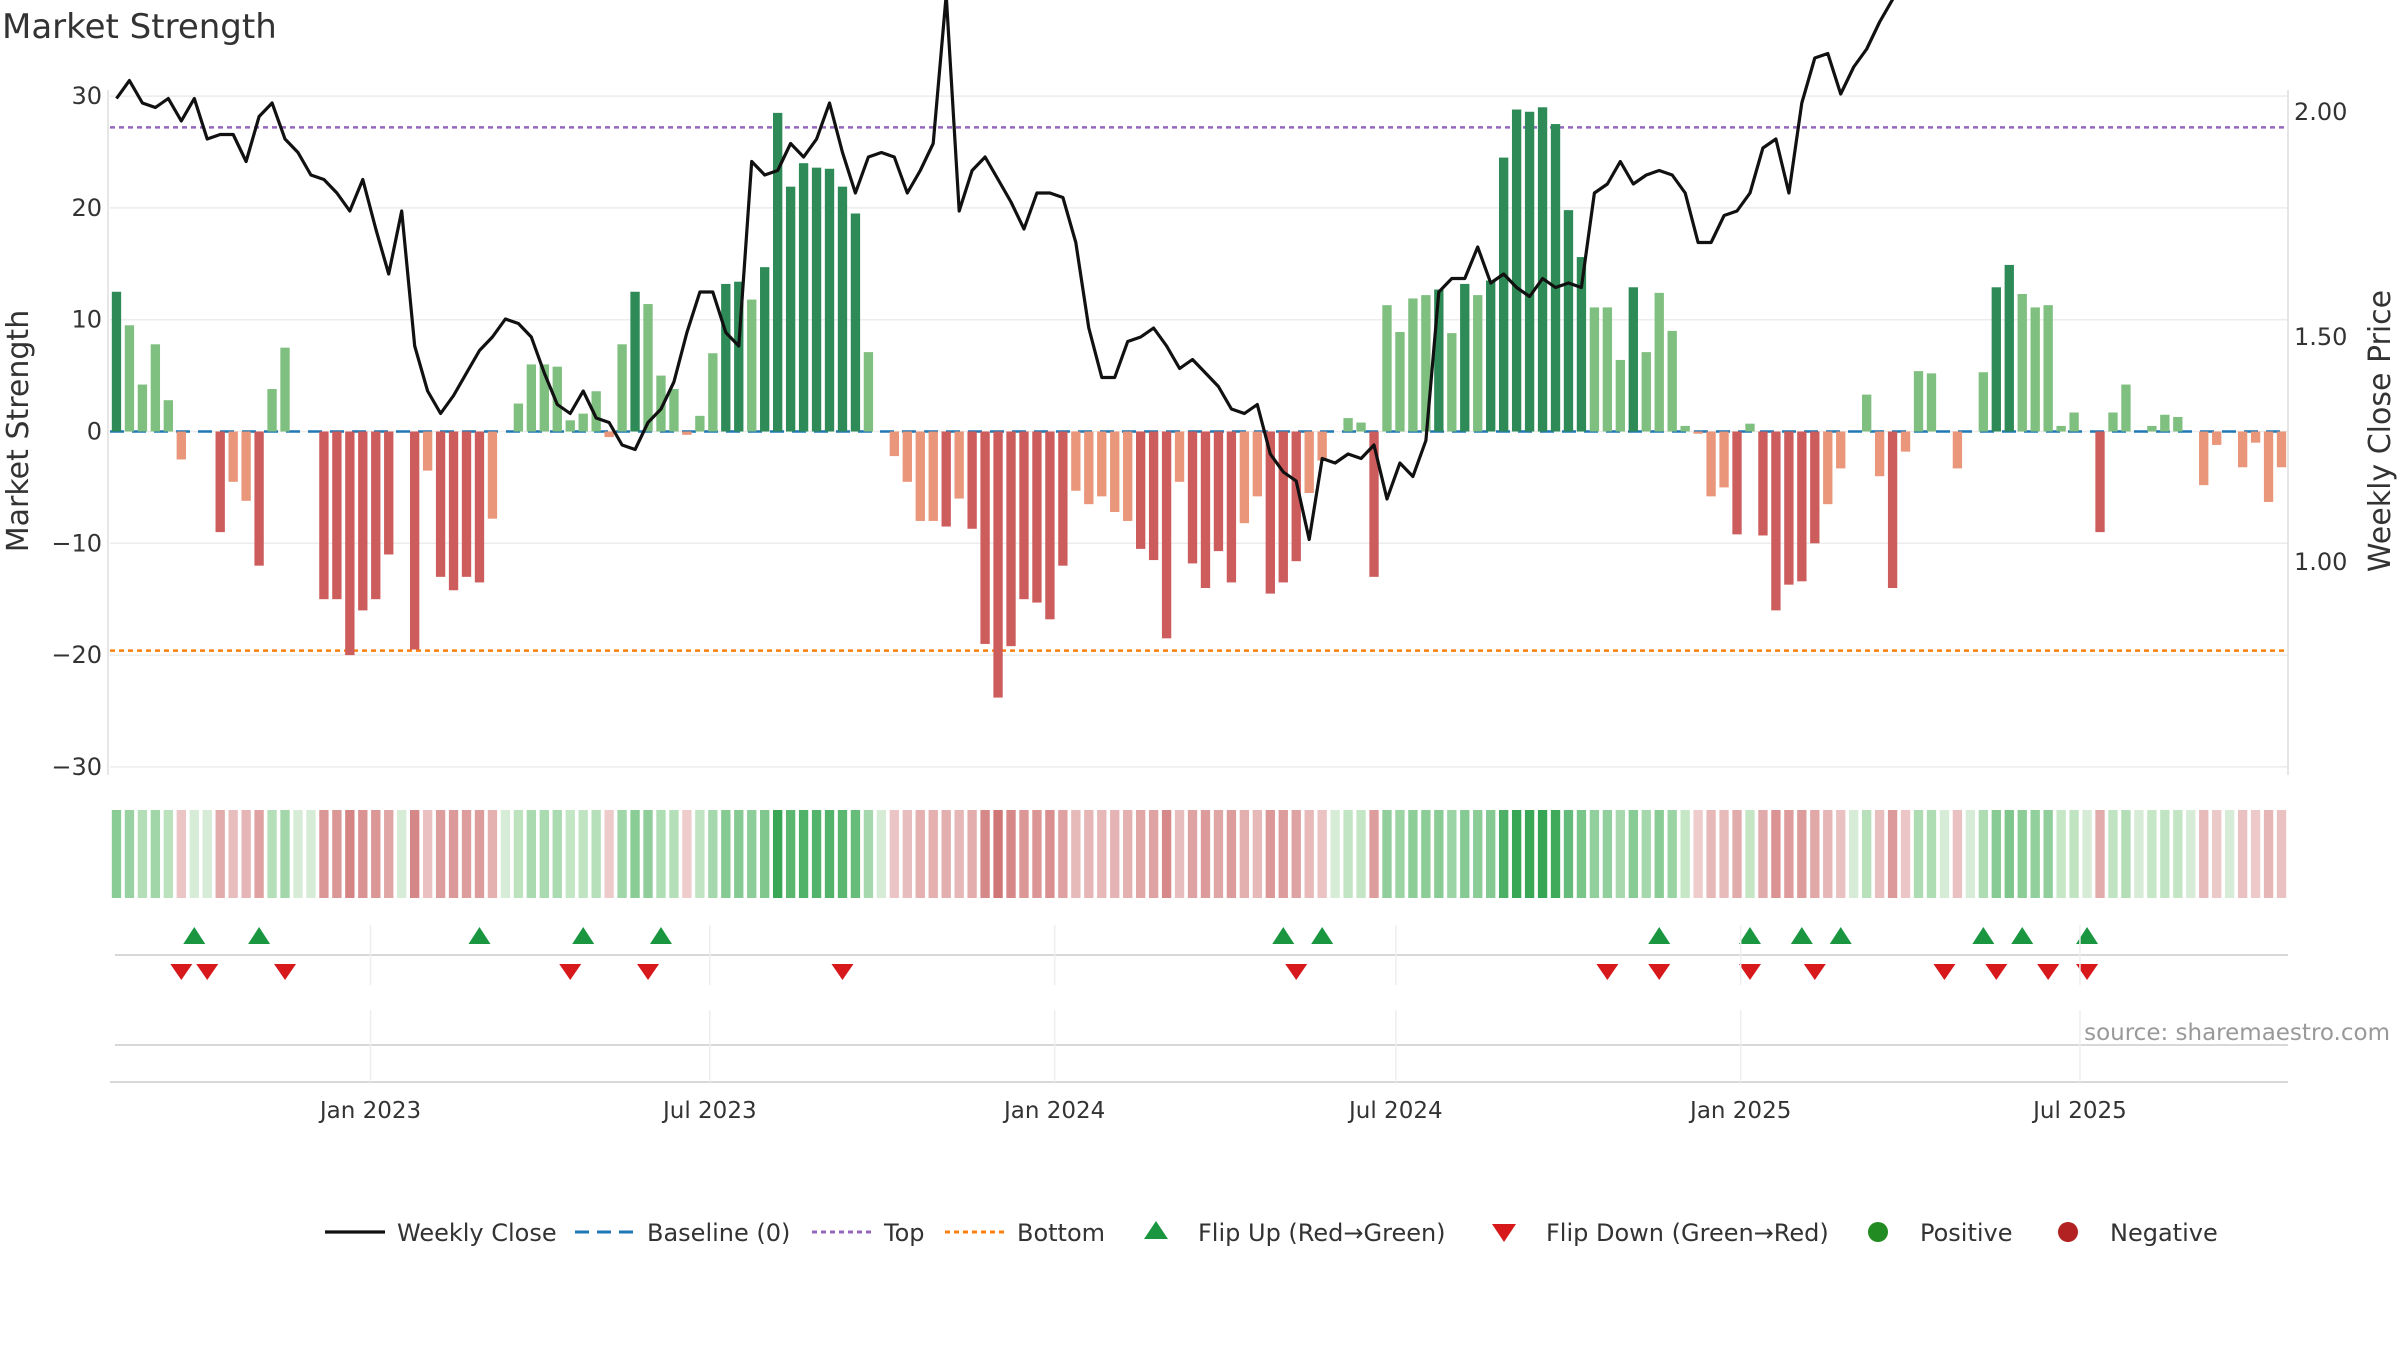 The image size is (2400, 1354). What do you see at coordinates (1660, 1233) in the screenshot?
I see `legend-item: Flip Down (Green→Red)` at bounding box center [1660, 1233].